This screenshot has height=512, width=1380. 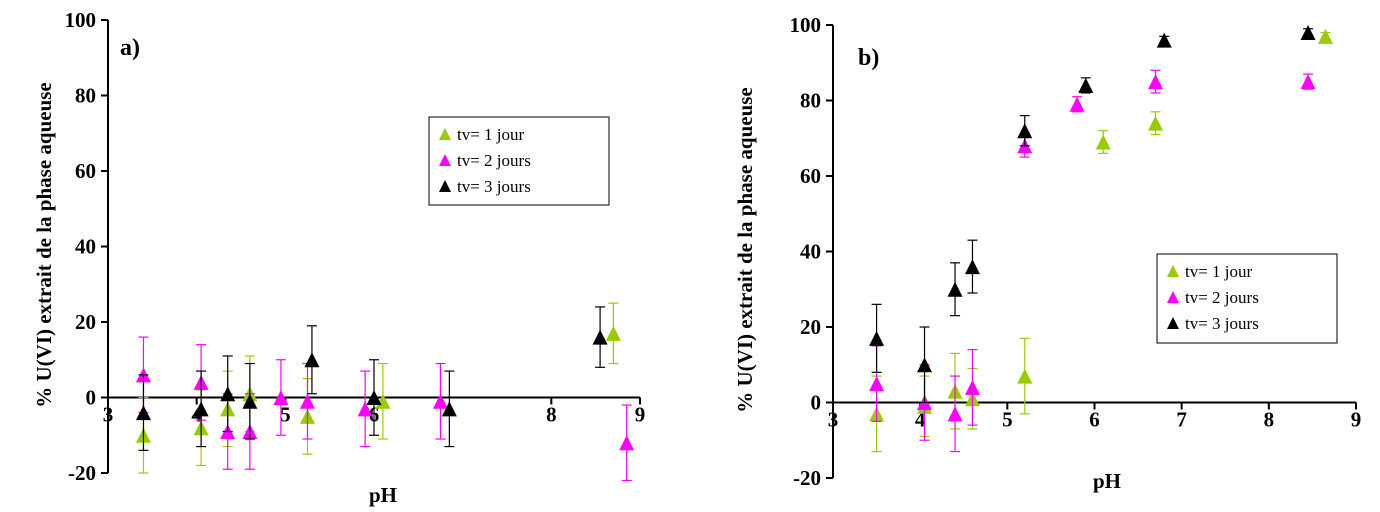 I want to click on x-axis-label-a: pH, so click(x=383, y=495).